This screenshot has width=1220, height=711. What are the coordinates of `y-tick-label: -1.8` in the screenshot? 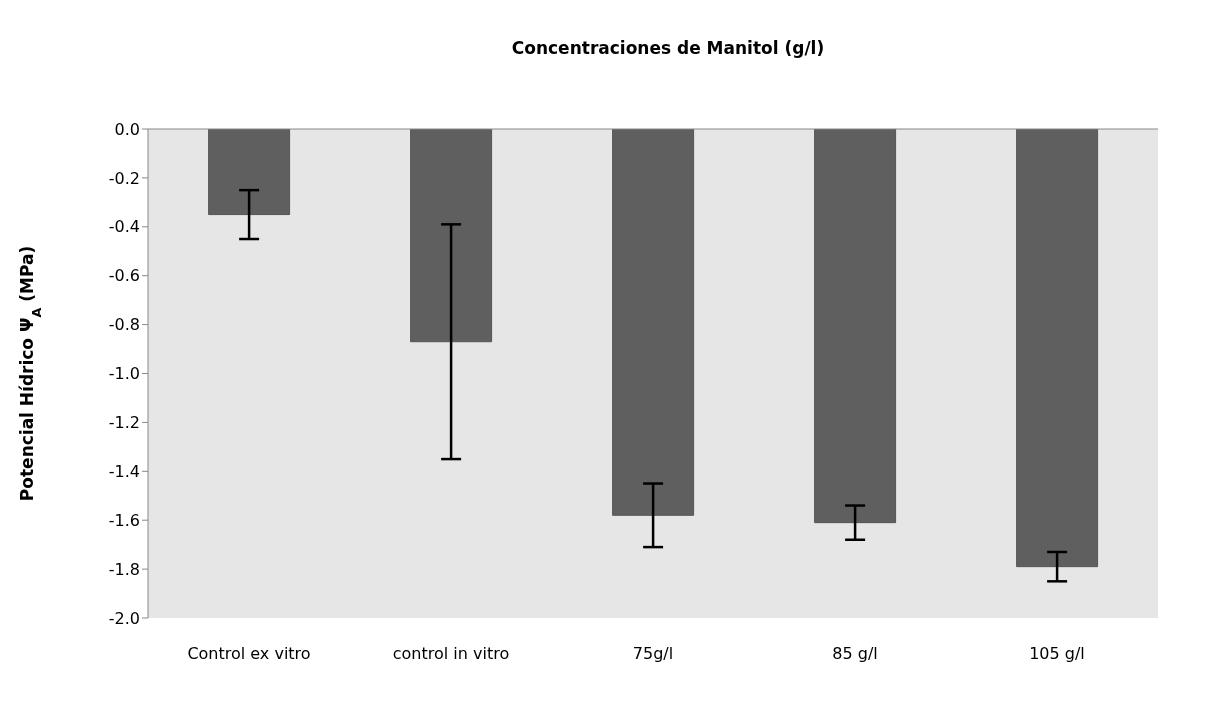 It's located at (124, 569).